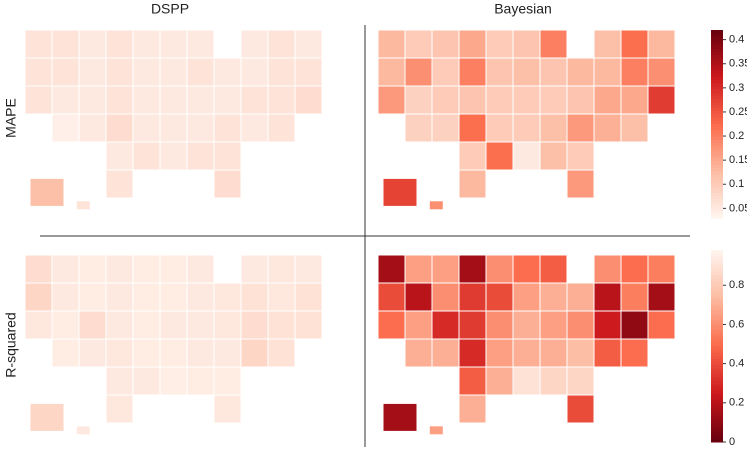 The width and height of the screenshot is (747, 452). I want to click on colorbar-tick-label: 0, so click(732, 442).